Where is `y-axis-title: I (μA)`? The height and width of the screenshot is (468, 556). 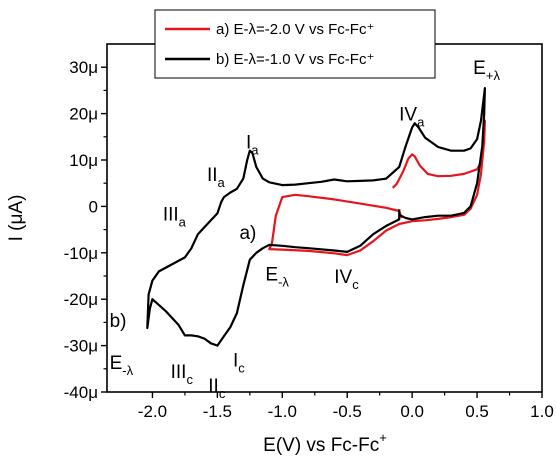
y-axis-title: I (μA) is located at coordinates (16, 218).